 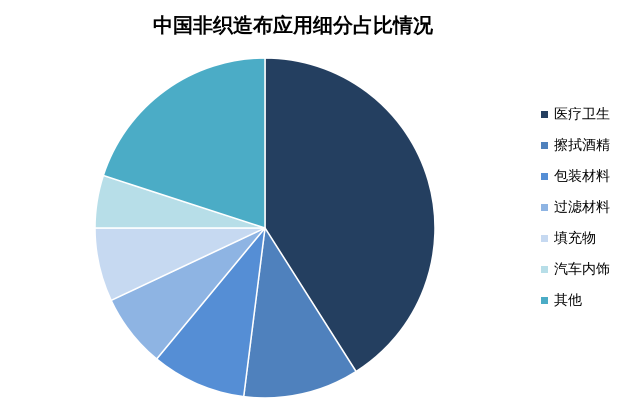 I want to click on legend-label: 包装材料, so click(x=582, y=176).